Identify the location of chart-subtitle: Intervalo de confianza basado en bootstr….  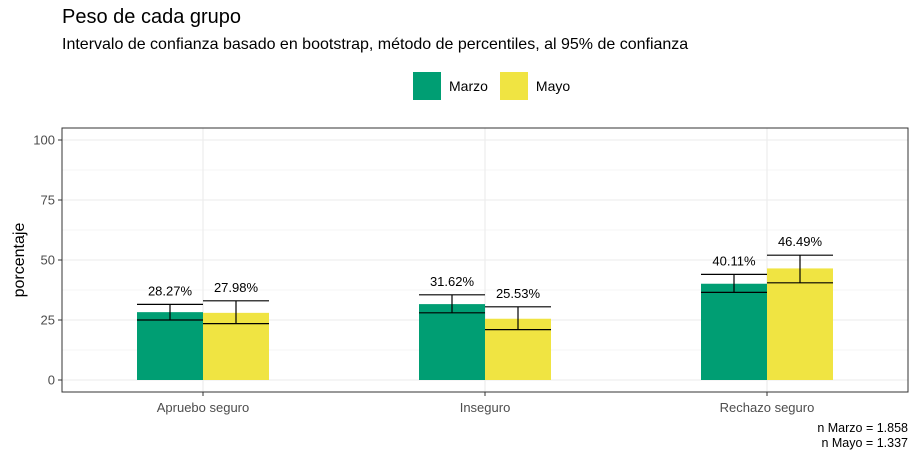
(375, 44).